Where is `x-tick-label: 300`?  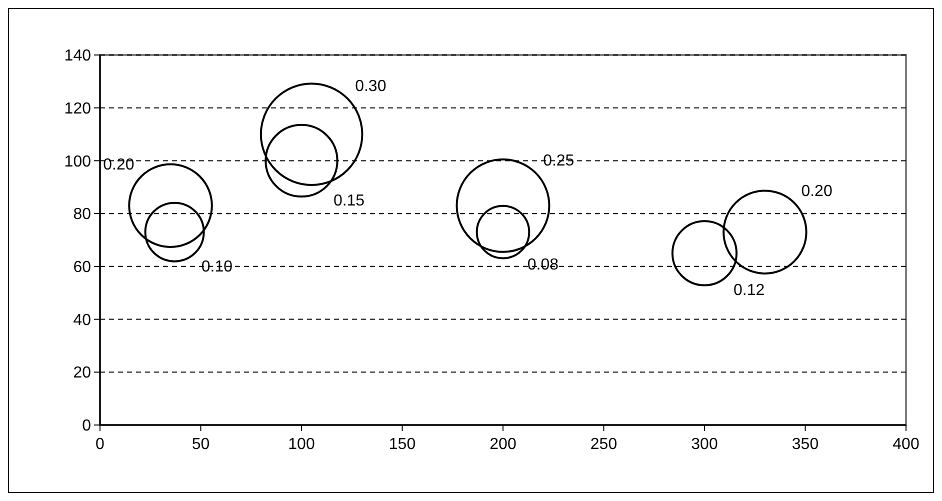 x-tick-label: 300 is located at coordinates (704, 444).